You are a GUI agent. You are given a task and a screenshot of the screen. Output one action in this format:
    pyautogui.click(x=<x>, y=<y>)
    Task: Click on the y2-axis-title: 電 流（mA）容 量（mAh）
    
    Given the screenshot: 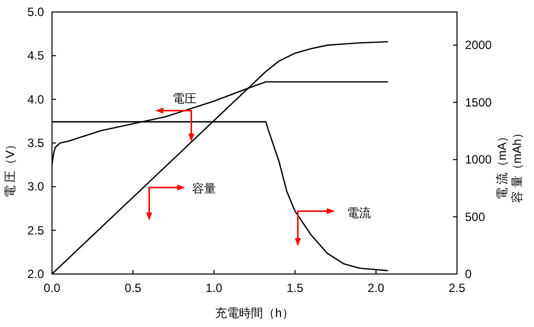 What is the action you would take?
    pyautogui.click(x=509, y=165)
    